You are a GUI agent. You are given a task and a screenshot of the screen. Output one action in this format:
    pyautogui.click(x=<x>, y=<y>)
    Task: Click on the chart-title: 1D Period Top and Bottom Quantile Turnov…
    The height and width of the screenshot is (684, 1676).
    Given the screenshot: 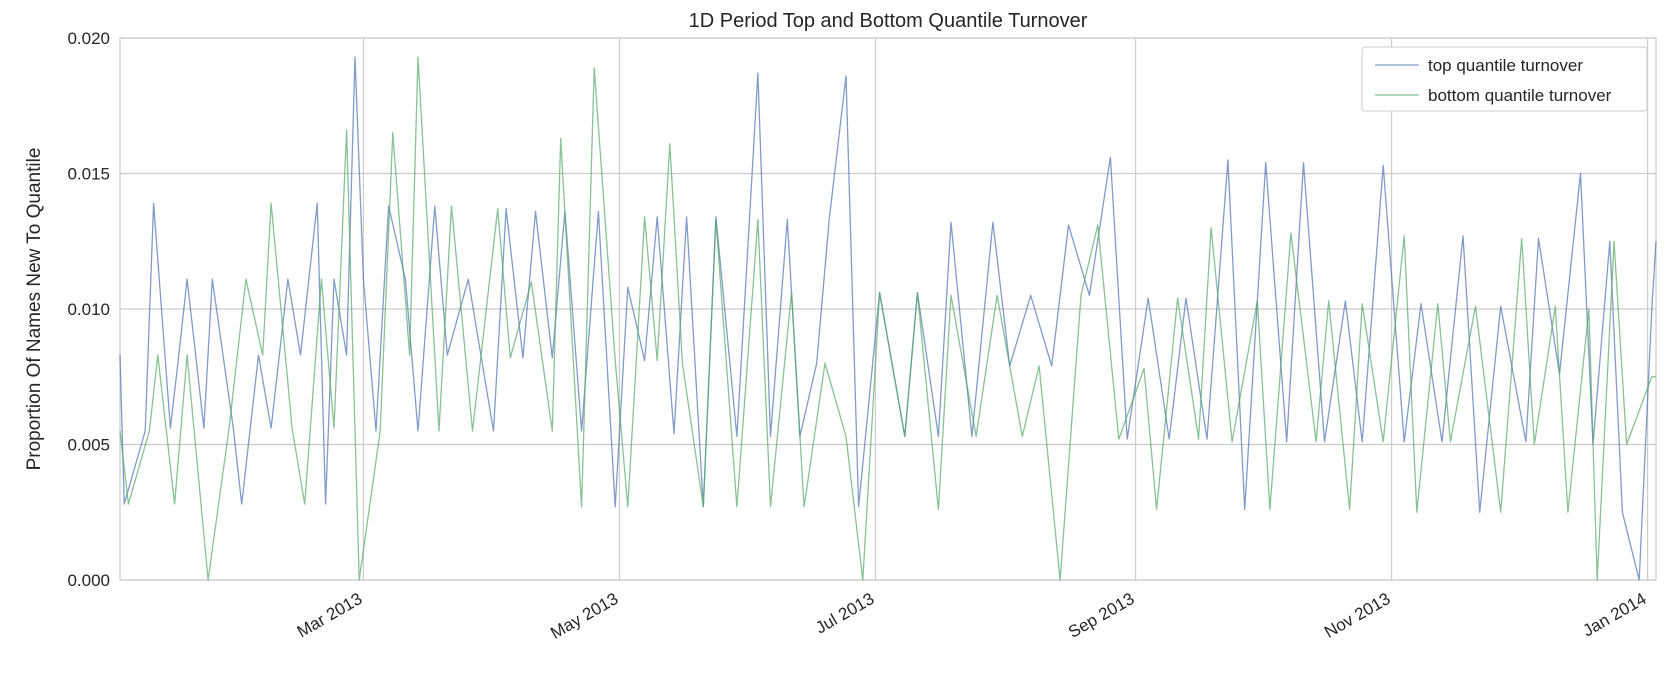 What is the action you would take?
    pyautogui.click(x=888, y=21)
    